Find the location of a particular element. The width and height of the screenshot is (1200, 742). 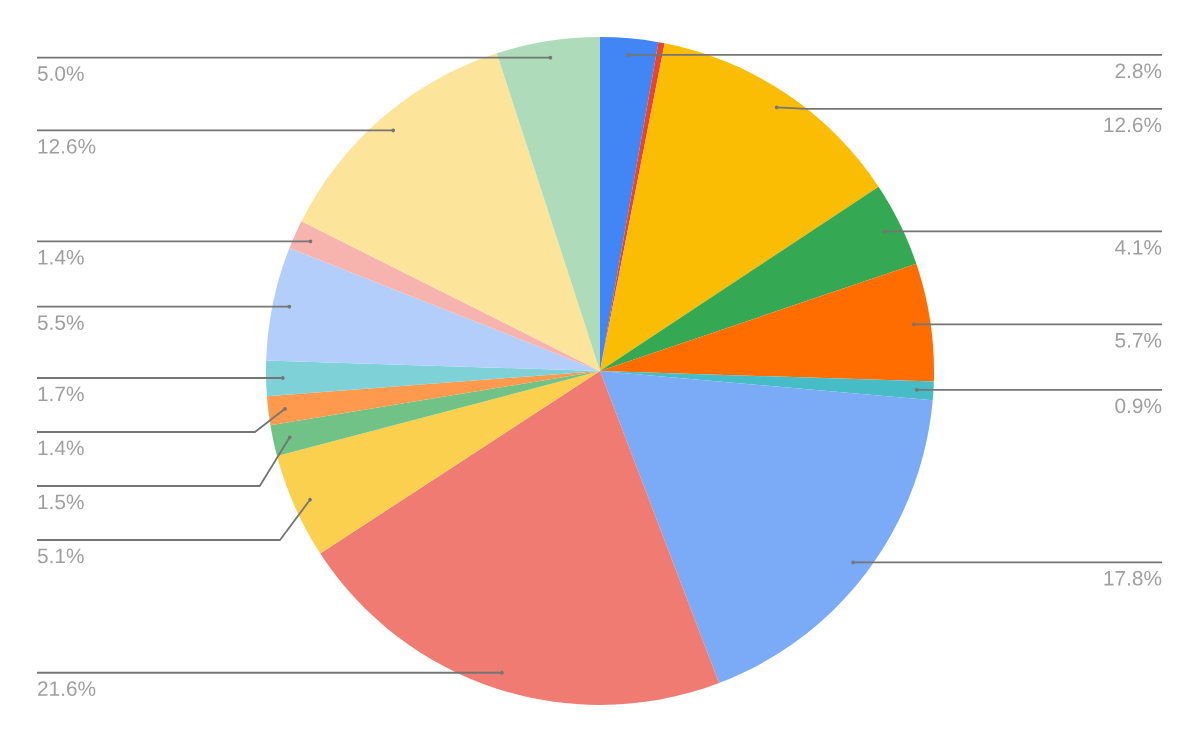

data-label: 21.6% is located at coordinates (67, 689).